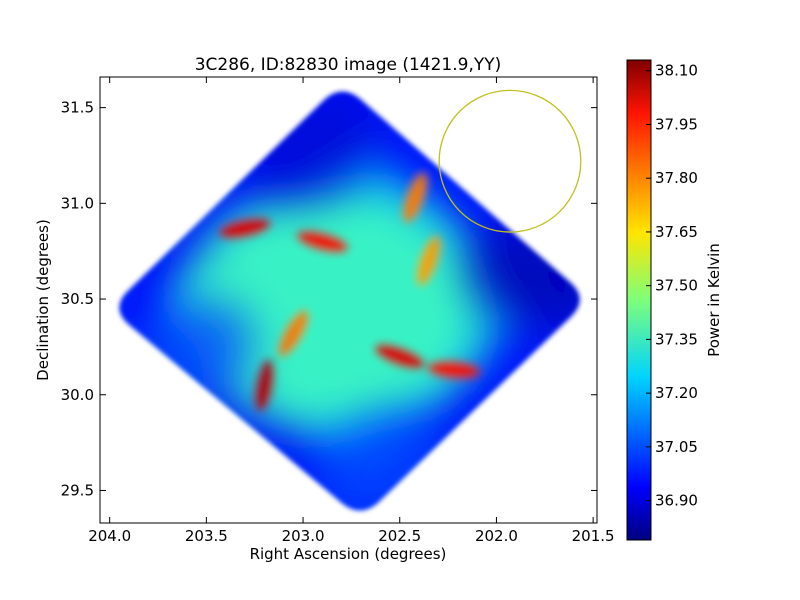 The image size is (800, 600). What do you see at coordinates (77, 395) in the screenshot?
I see `y-tick-label: 30.0` at bounding box center [77, 395].